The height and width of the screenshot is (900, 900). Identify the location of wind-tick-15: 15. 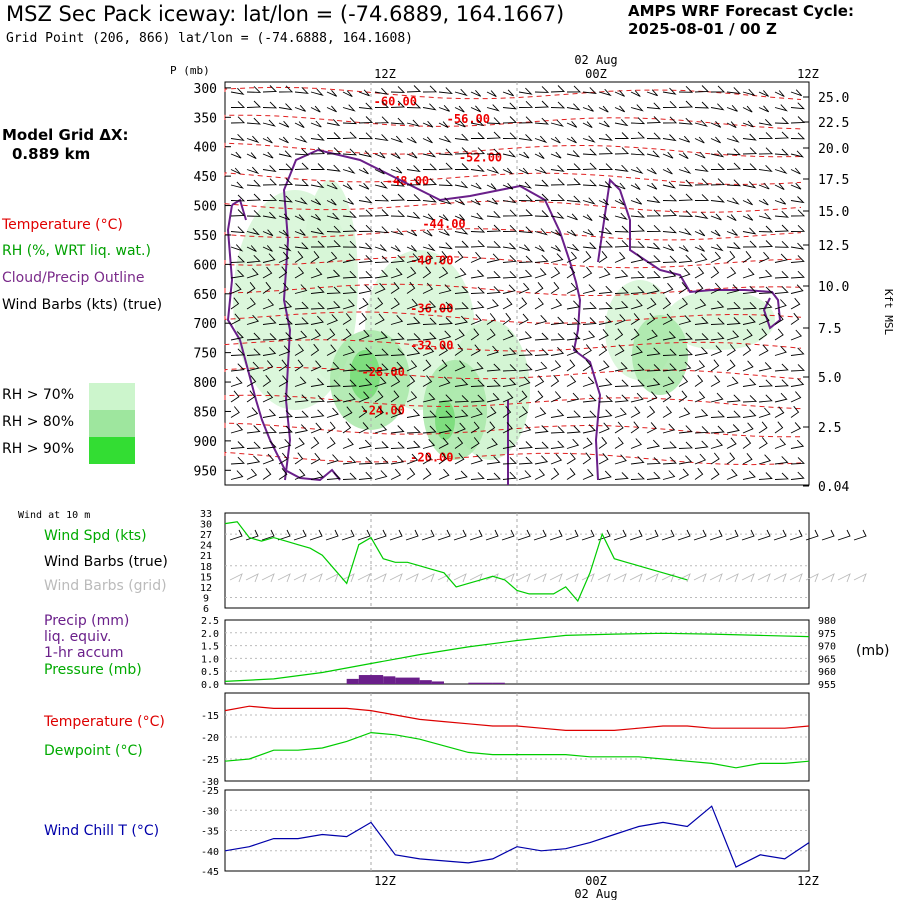
(206, 577).